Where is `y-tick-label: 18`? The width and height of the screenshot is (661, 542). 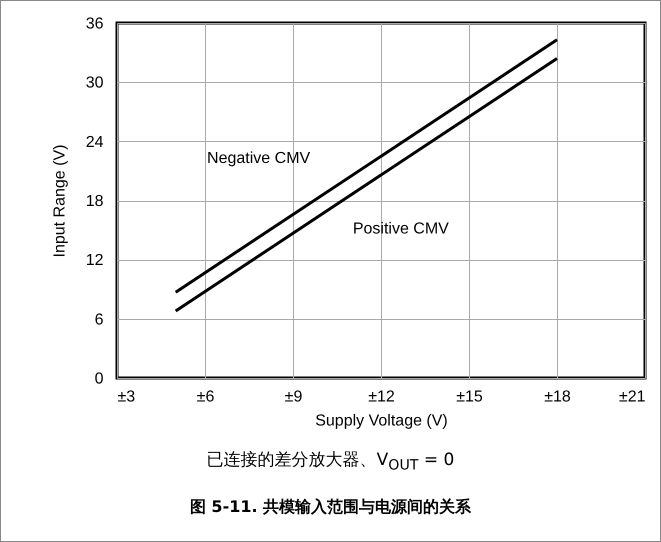 y-tick-label: 18 is located at coordinates (95, 201).